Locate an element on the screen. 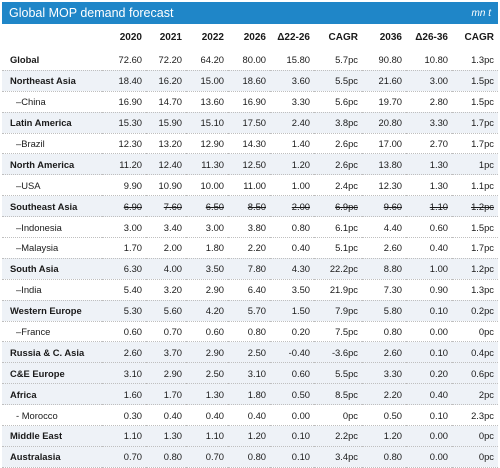 Image resolution: width=500 pixels, height=468 pixels. table-cell: 7.60 is located at coordinates (166, 206).